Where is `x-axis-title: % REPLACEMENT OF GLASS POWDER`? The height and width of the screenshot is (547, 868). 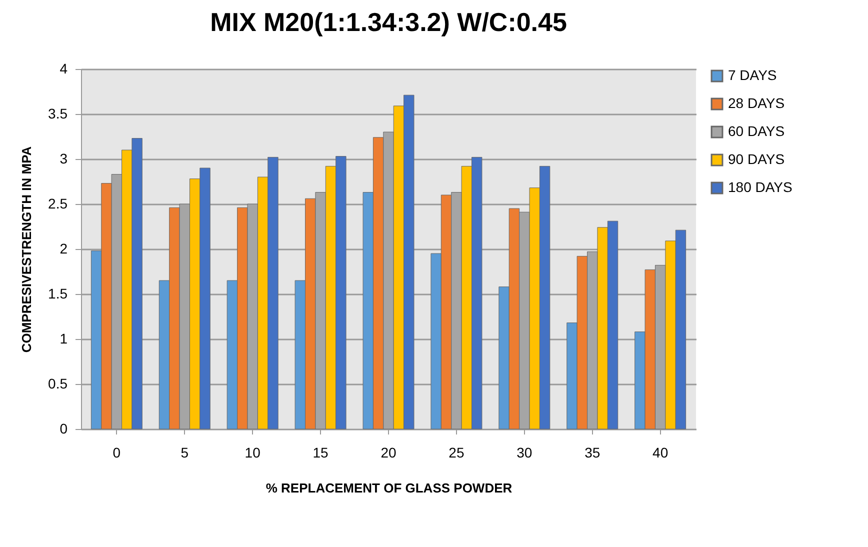 x-axis-title: % REPLACEMENT OF GLASS POWDER is located at coordinates (389, 488).